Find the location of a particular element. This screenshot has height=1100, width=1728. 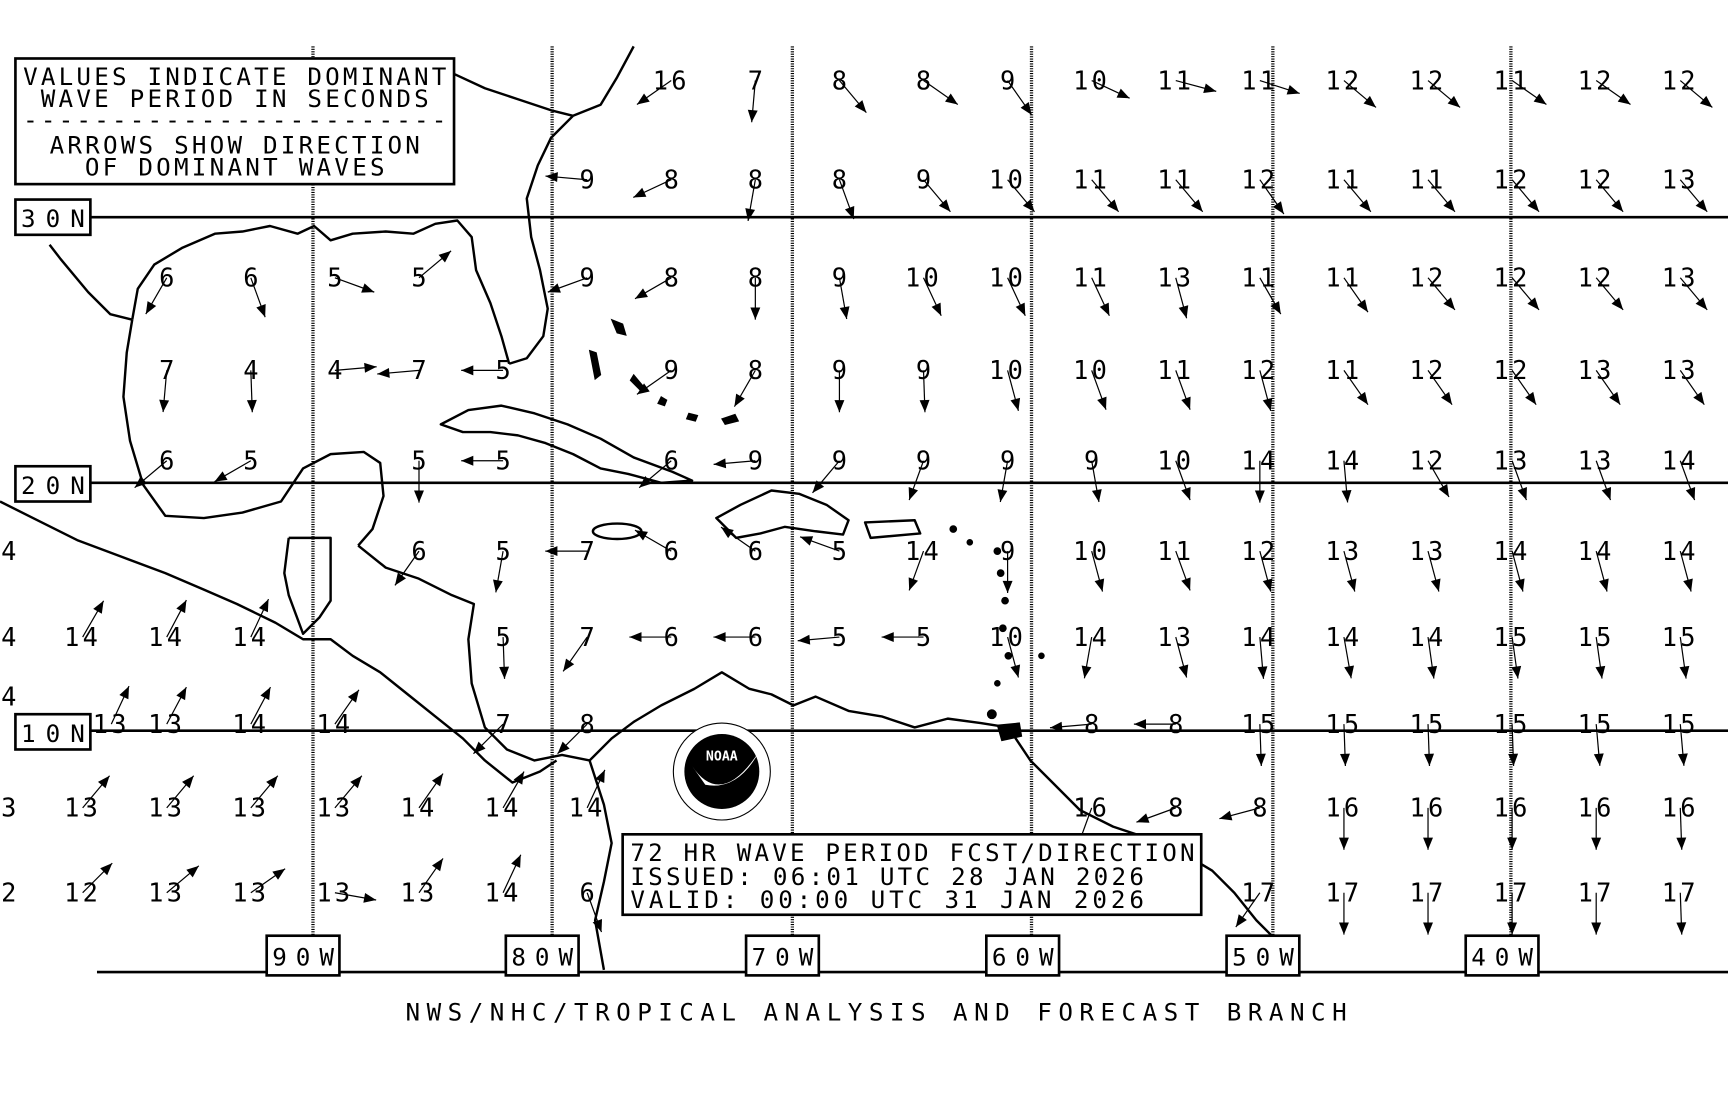

lat-label-box is located at coordinates (53, 483).